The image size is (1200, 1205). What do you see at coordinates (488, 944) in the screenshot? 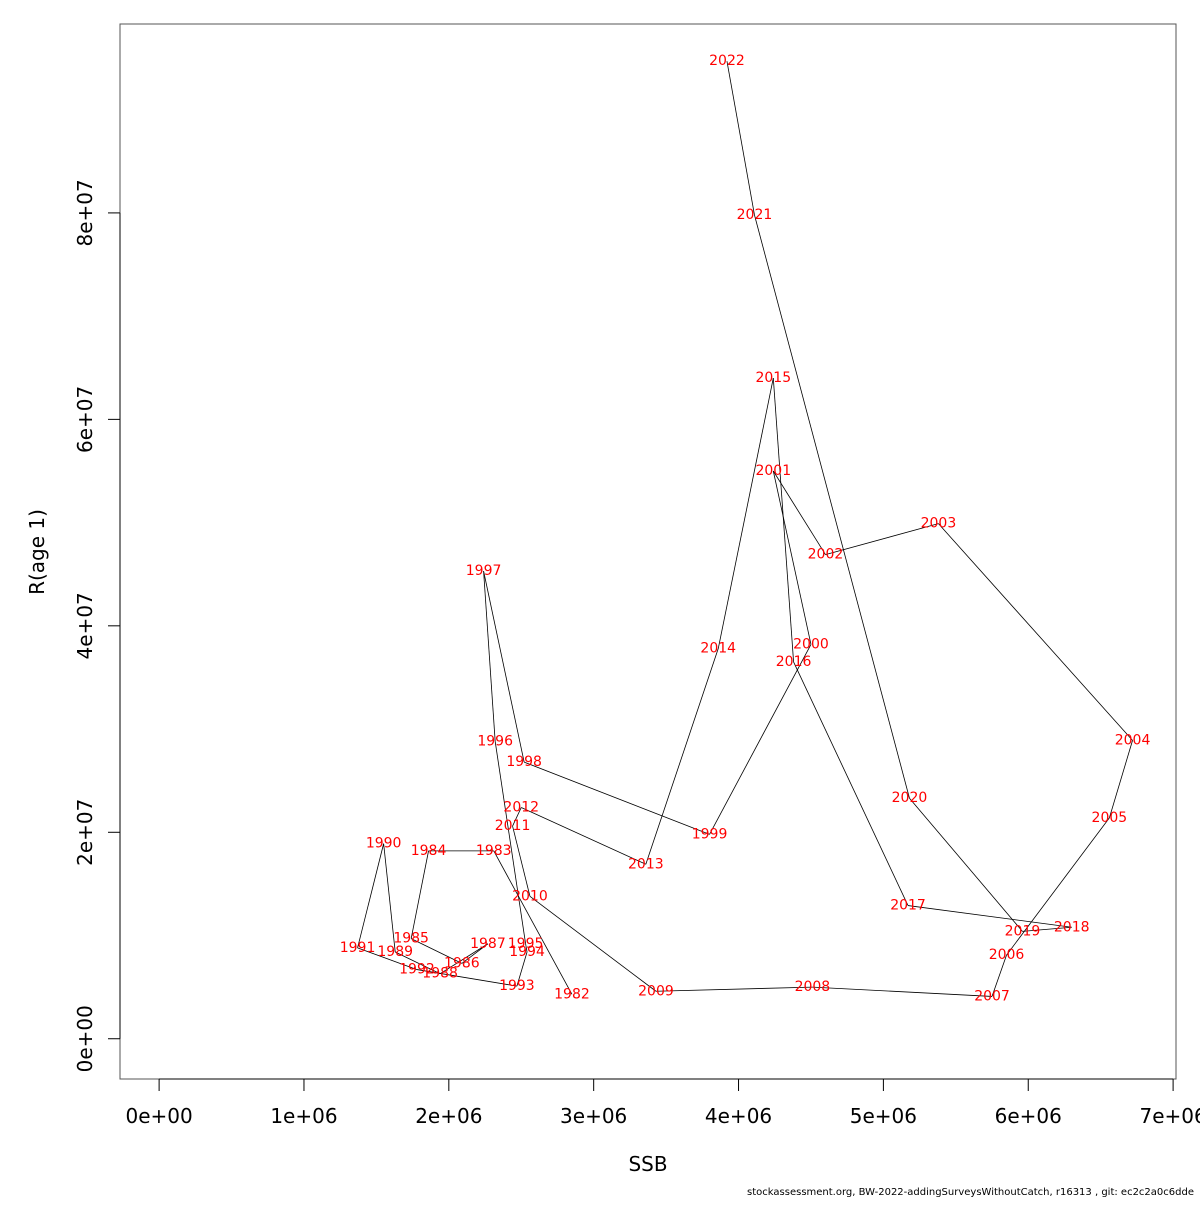
I see `year-label-1987: 1987` at bounding box center [488, 944].